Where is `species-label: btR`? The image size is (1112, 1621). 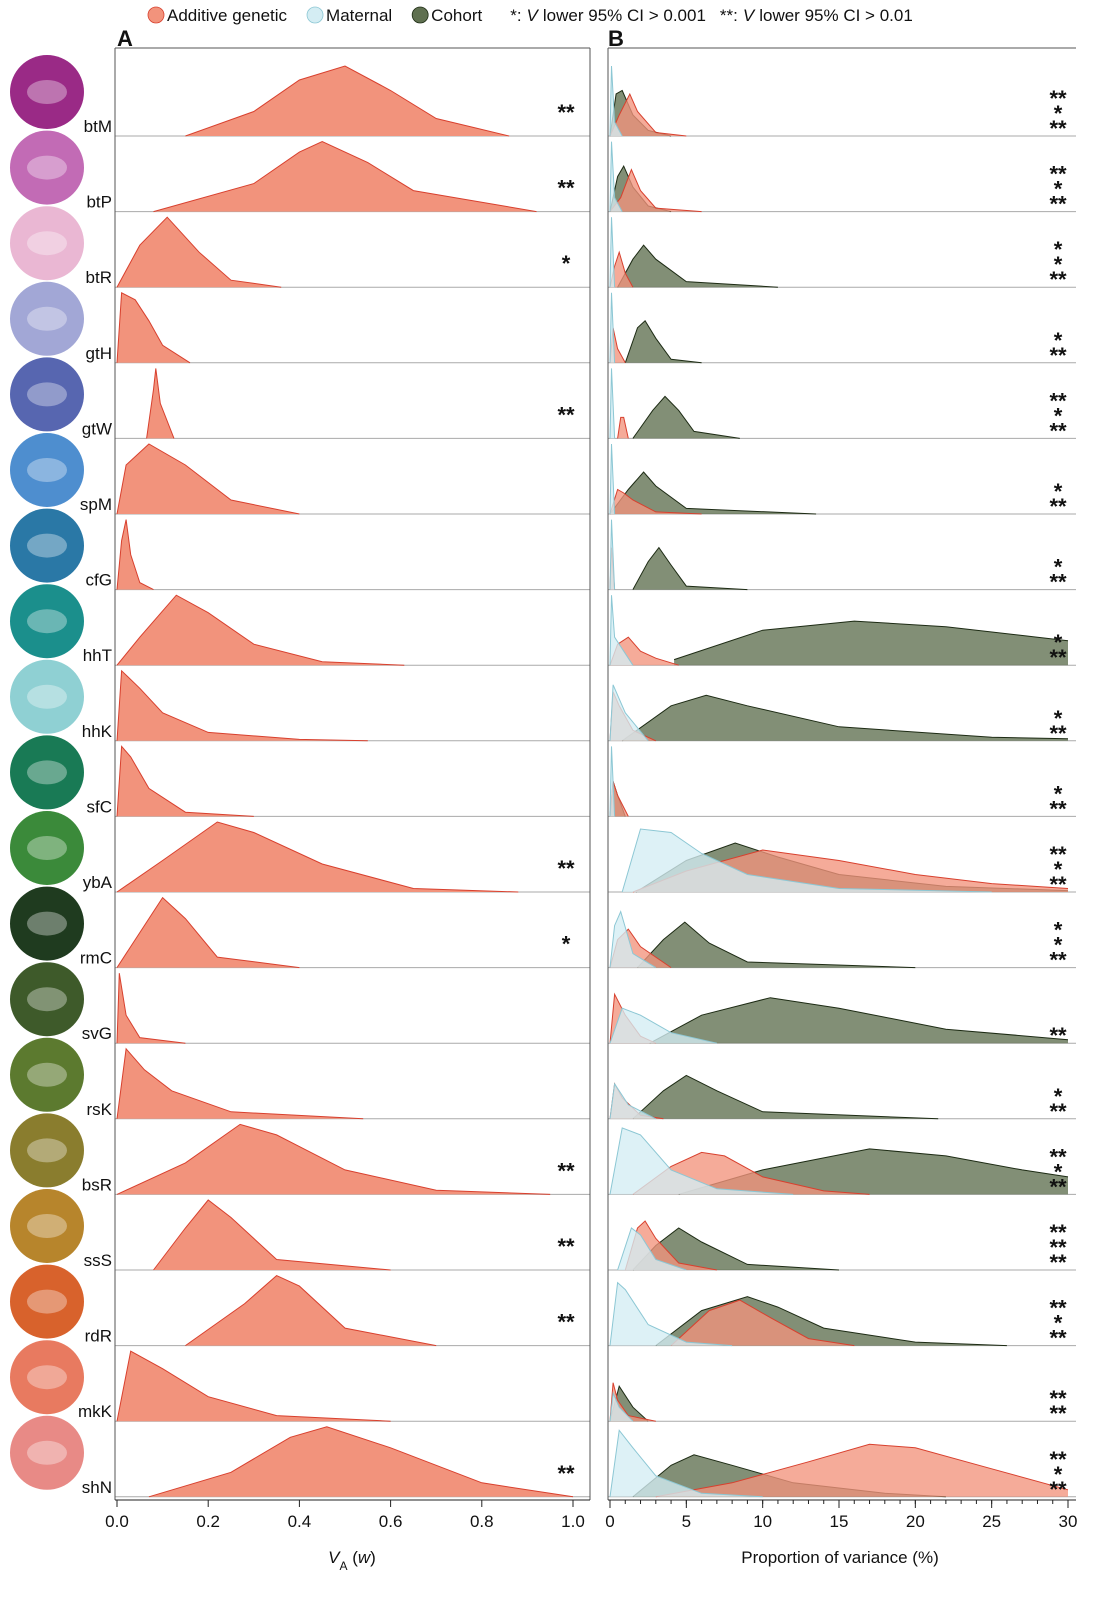 species-label: btR is located at coordinates (99, 277).